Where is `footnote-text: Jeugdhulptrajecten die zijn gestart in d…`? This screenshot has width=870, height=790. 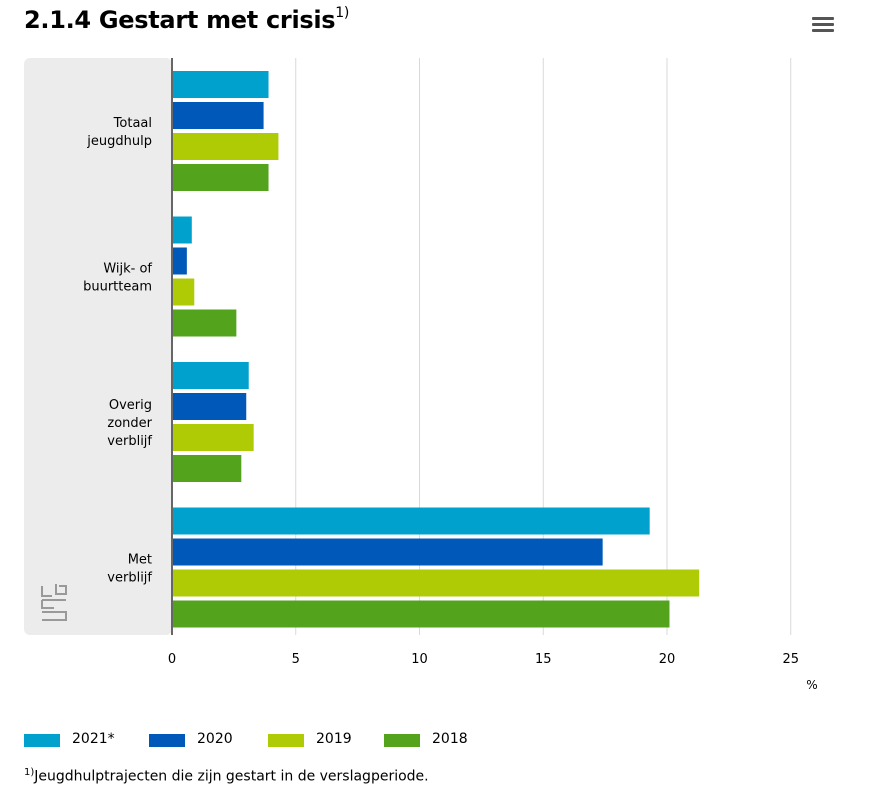
footnote-text: Jeugdhulptrajecten die zijn gestart in d… is located at coordinates (231, 776).